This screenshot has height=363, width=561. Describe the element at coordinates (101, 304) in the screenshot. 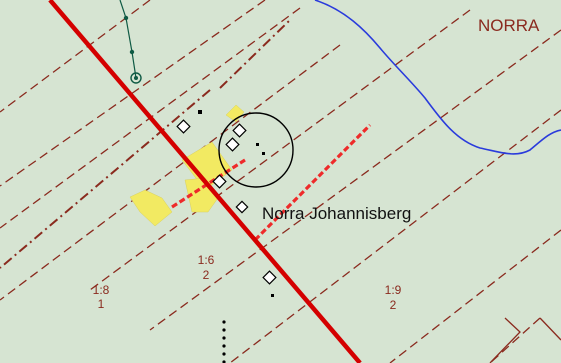

I see `parcel-sub: 1` at that location.